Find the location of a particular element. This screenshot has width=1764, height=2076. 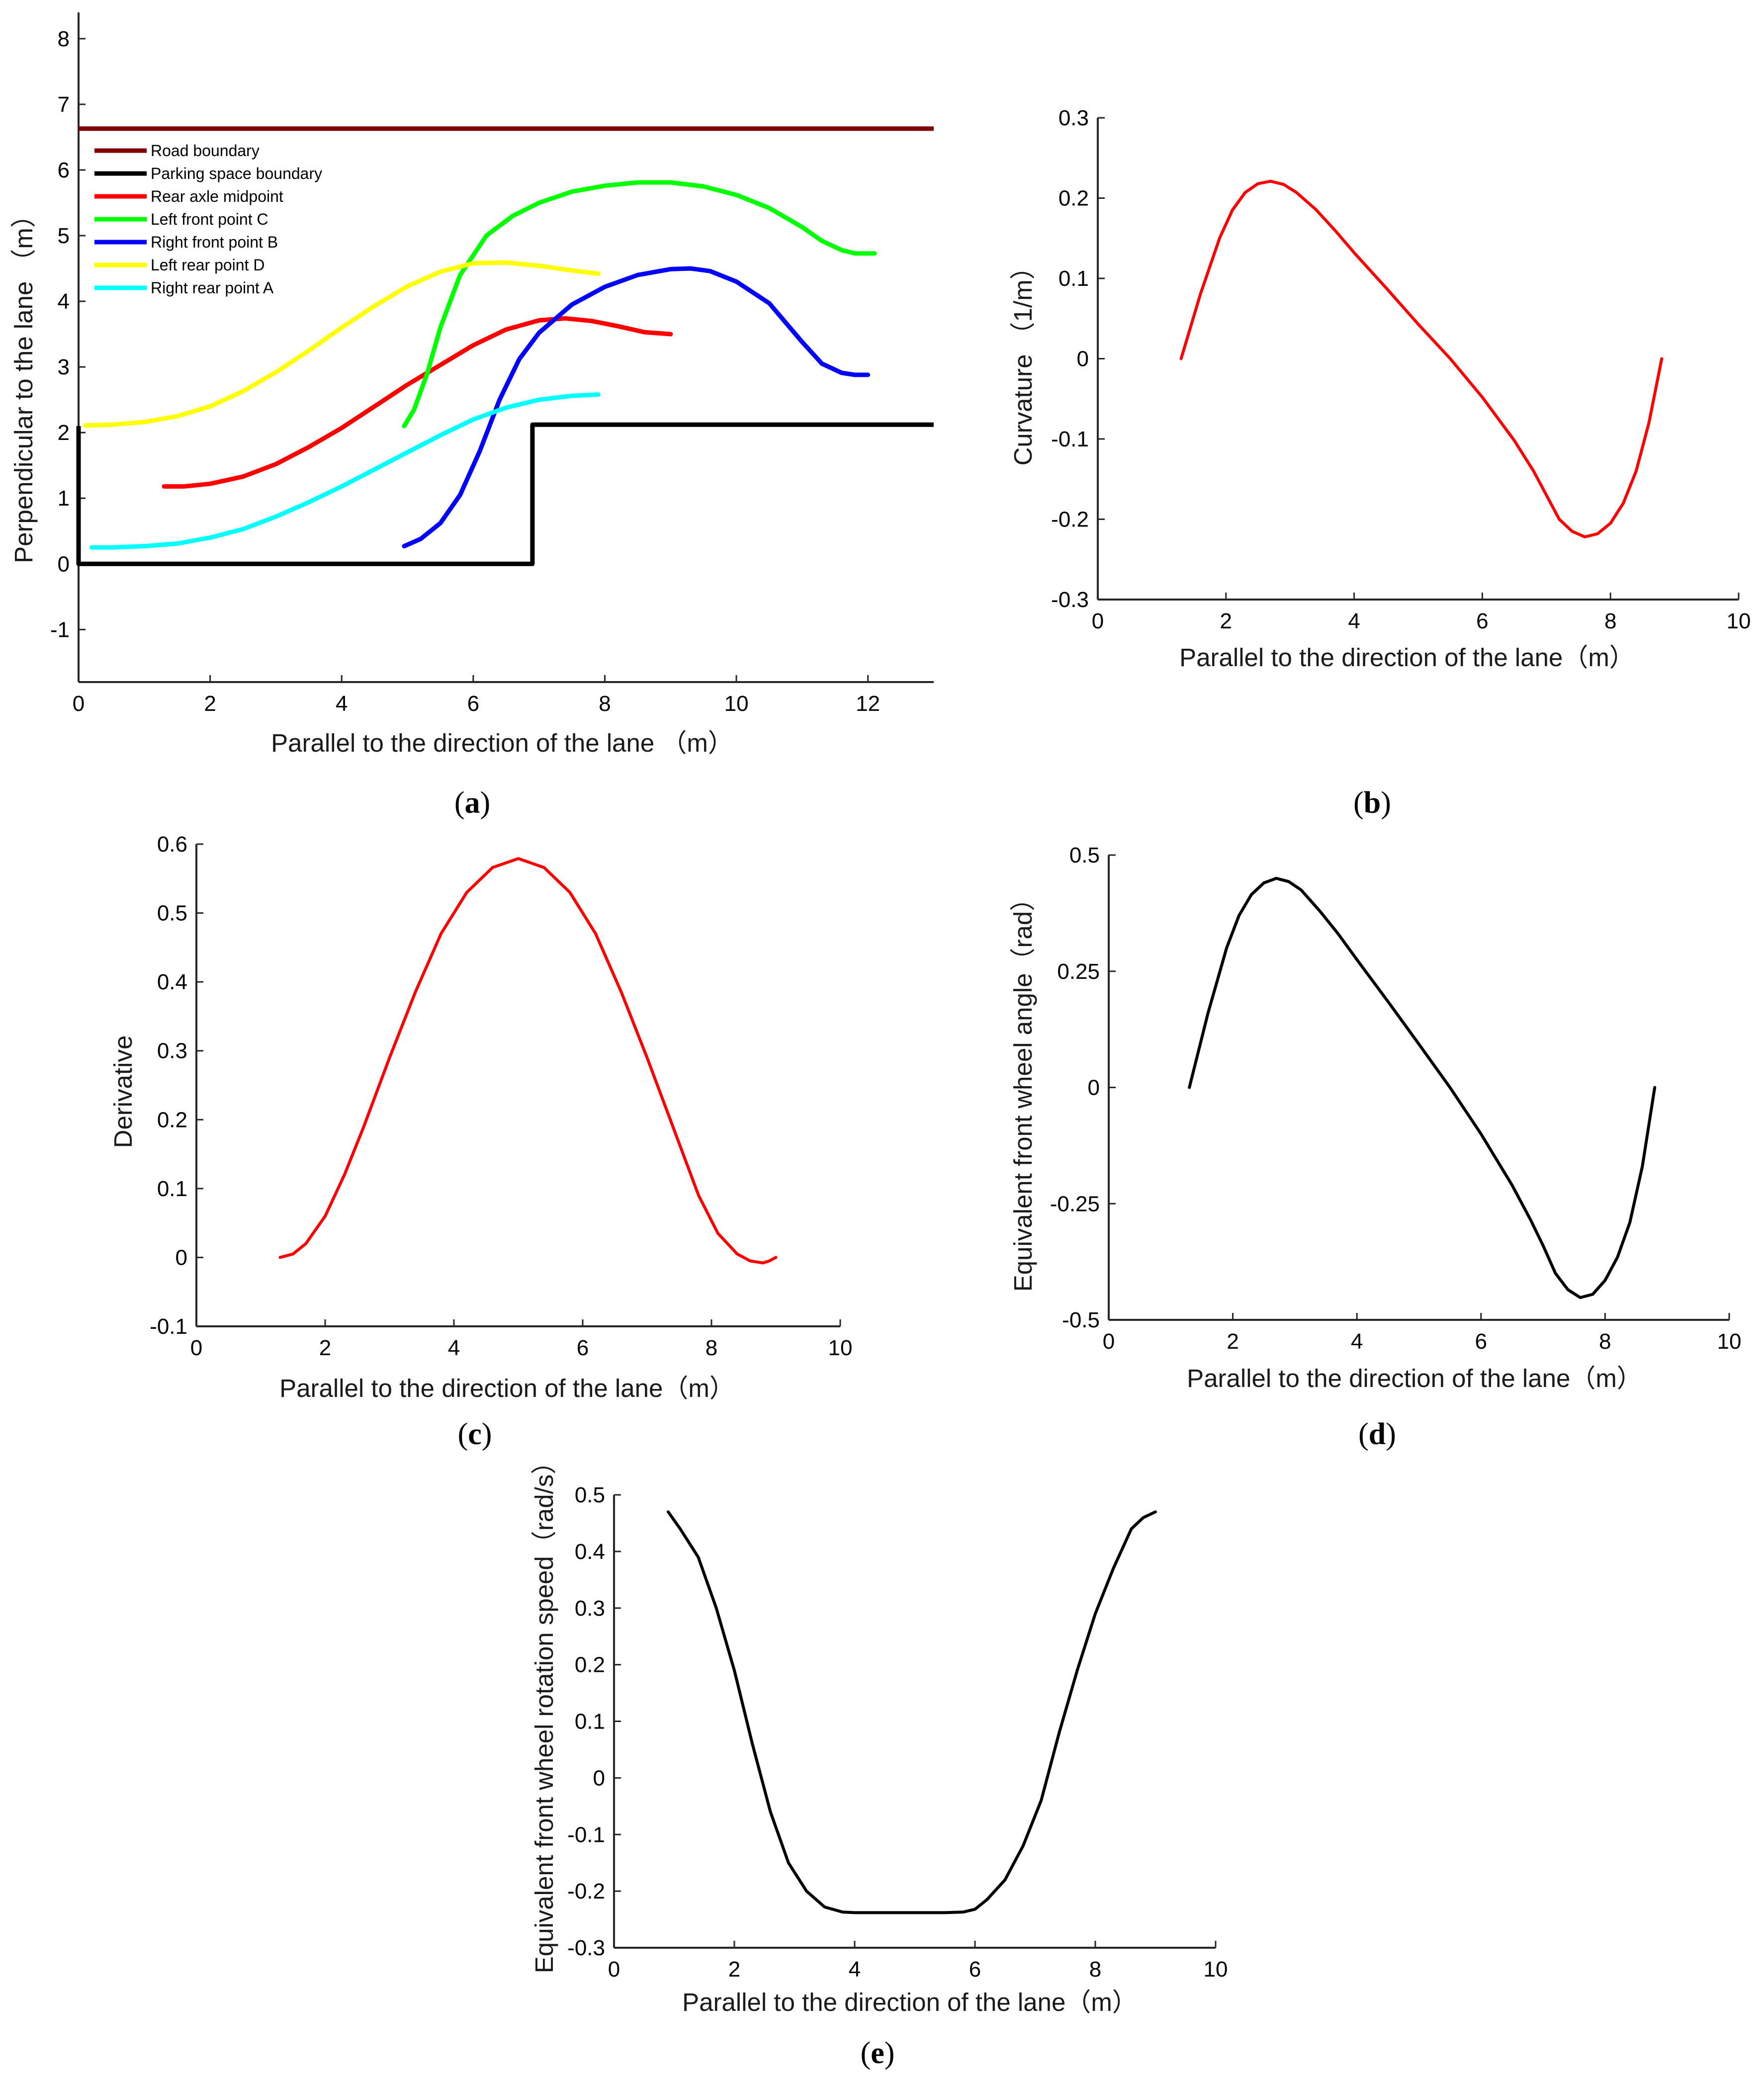

panel-d-xtick-label: 10 is located at coordinates (1729, 1341).